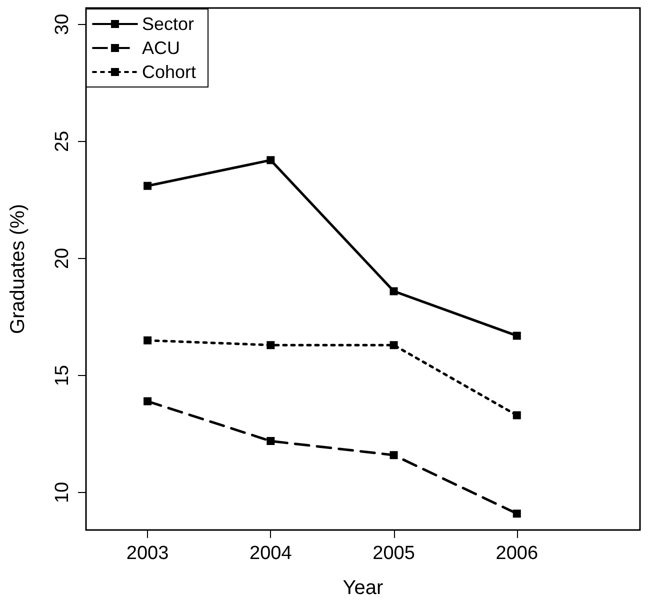 This screenshot has height=612, width=657. I want to click on x-tick-label: 2006, so click(517, 553).